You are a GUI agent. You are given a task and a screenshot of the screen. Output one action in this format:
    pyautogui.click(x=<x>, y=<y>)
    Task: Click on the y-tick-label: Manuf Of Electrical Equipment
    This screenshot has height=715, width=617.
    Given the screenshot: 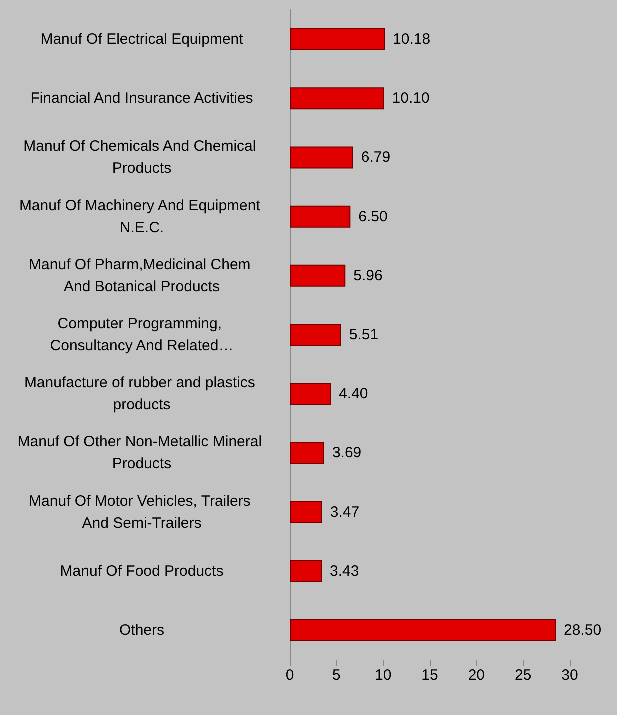 What is the action you would take?
    pyautogui.click(x=142, y=39)
    